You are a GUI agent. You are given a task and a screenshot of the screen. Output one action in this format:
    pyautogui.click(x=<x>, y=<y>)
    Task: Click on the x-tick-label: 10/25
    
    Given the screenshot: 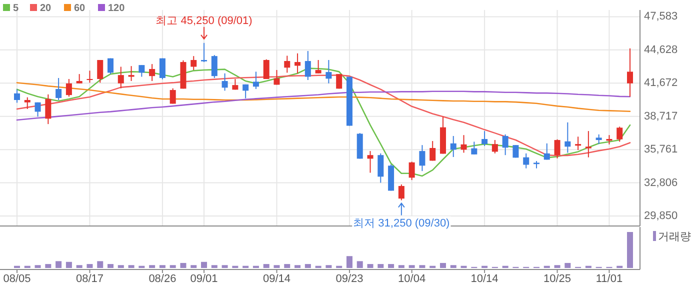 What is the action you would take?
    pyautogui.click(x=558, y=279)
    